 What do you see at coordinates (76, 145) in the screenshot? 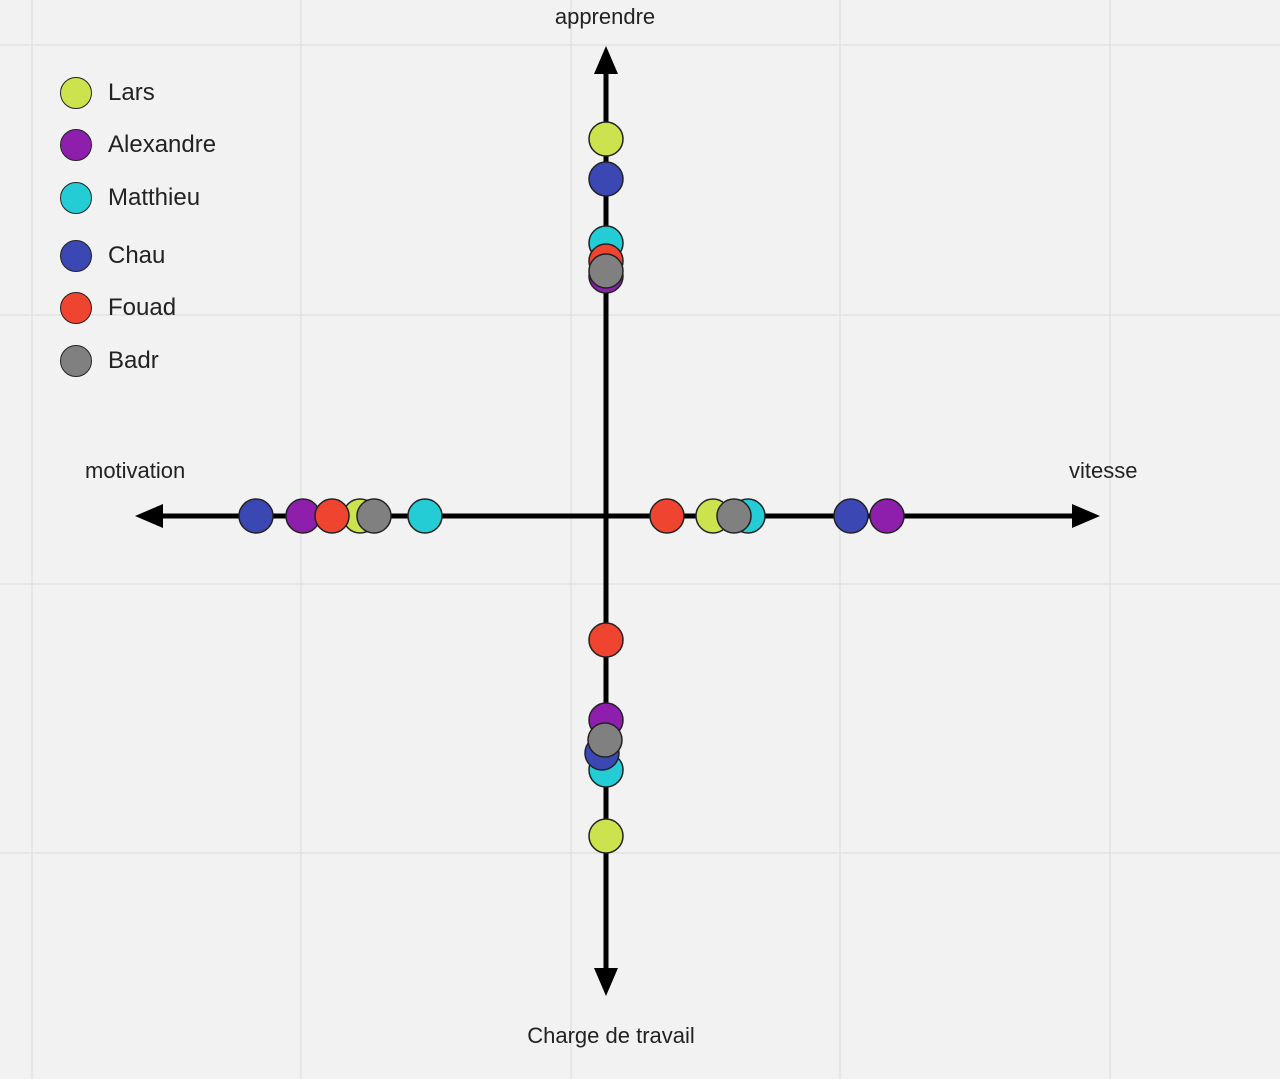
I see `legend-swatch-alexandre` at bounding box center [76, 145].